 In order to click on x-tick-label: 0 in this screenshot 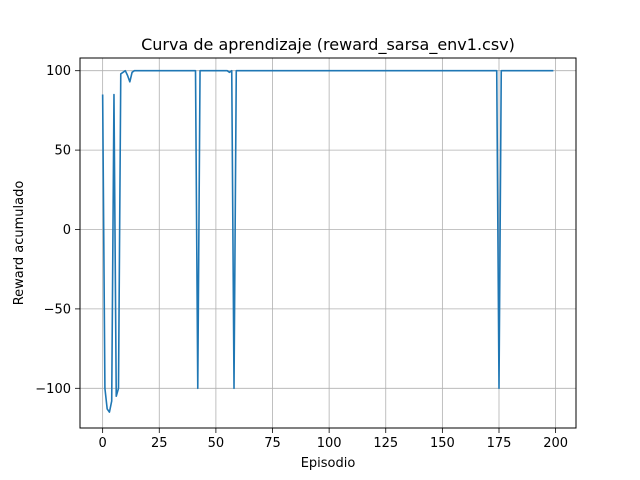, I will do `click(103, 443)`.